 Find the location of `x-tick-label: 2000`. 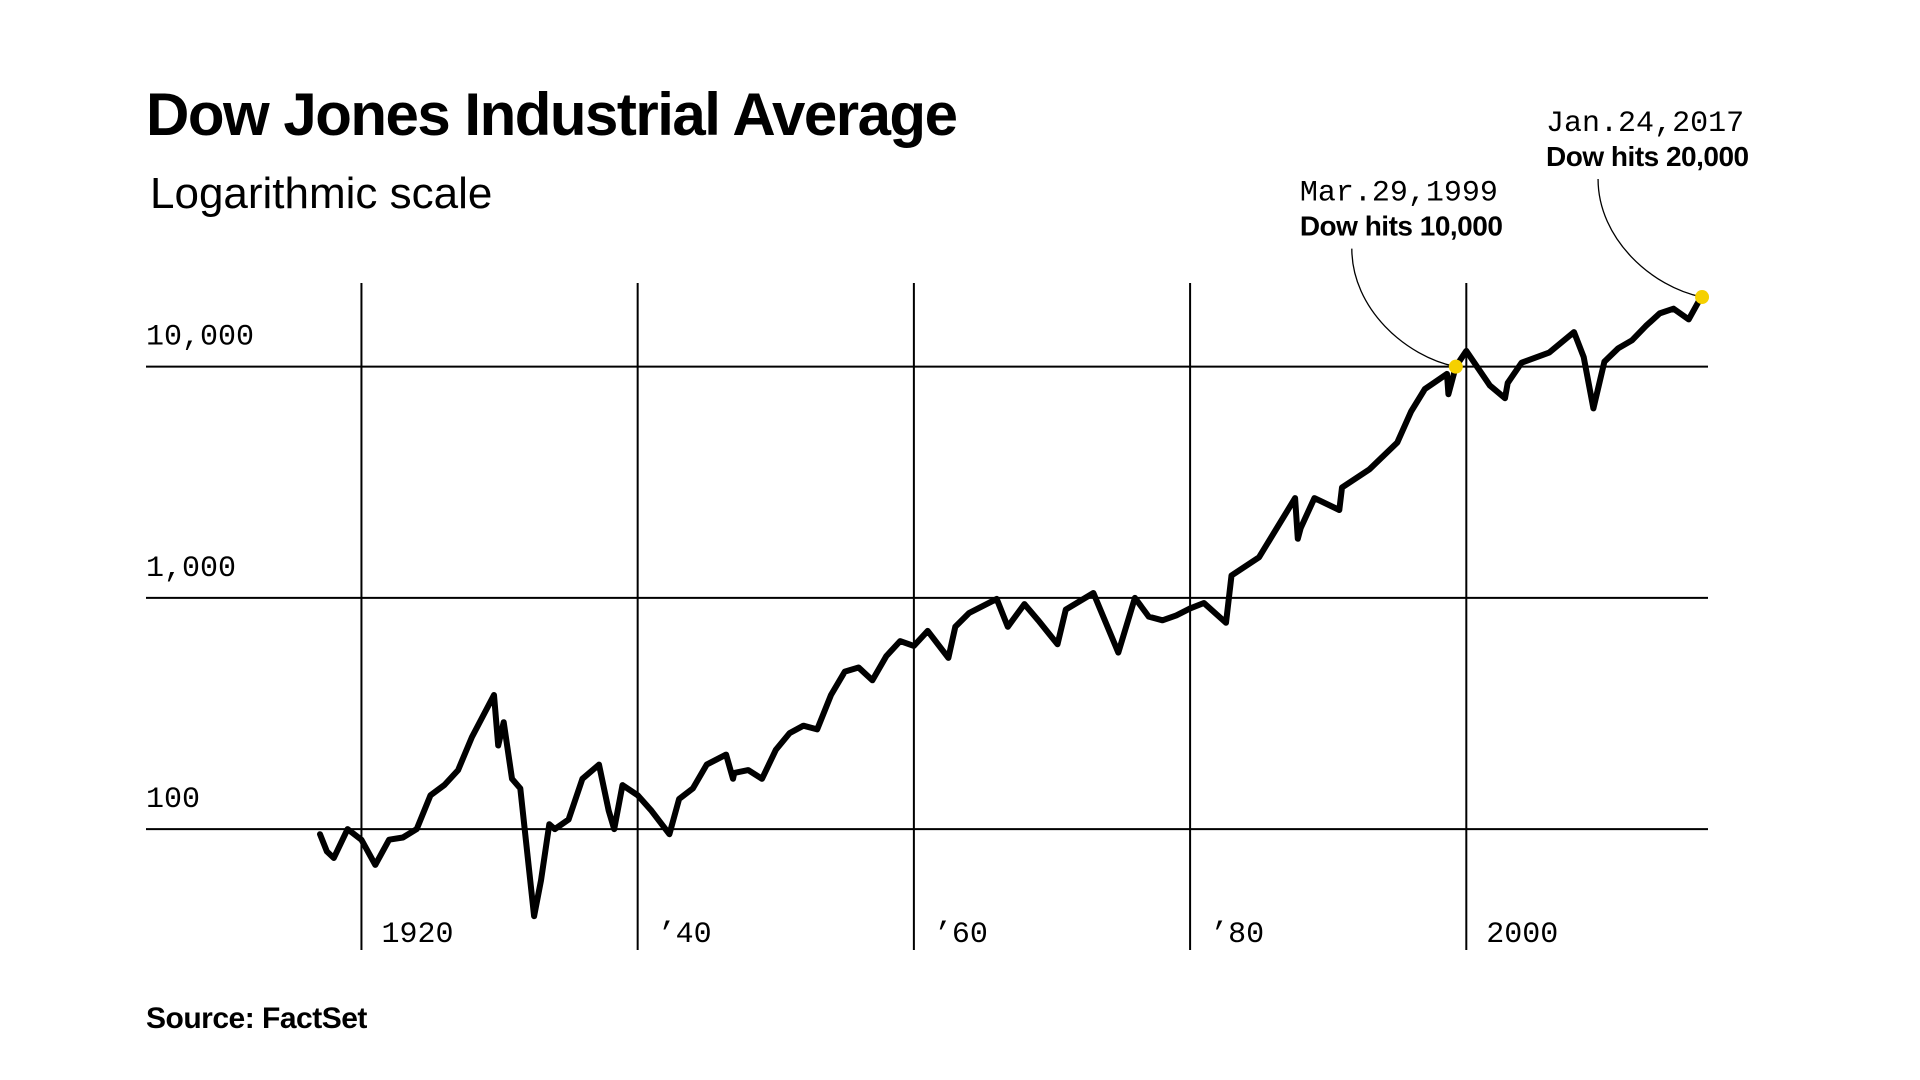

x-tick-label: 2000 is located at coordinates (1522, 935).